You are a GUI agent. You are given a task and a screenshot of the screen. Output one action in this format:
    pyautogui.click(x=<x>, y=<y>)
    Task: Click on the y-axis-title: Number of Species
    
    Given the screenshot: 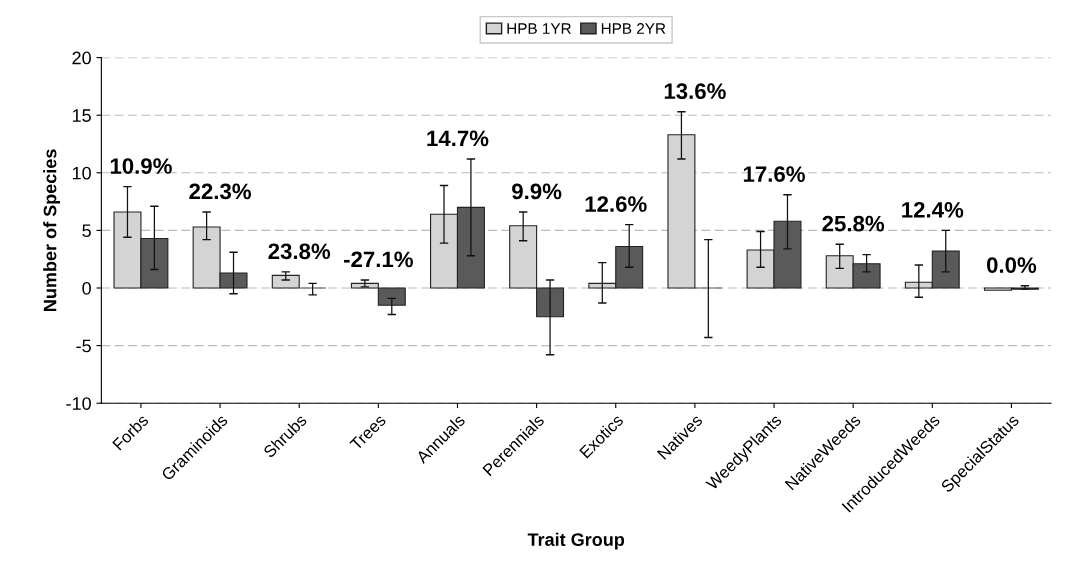 What is the action you would take?
    pyautogui.click(x=51, y=230)
    